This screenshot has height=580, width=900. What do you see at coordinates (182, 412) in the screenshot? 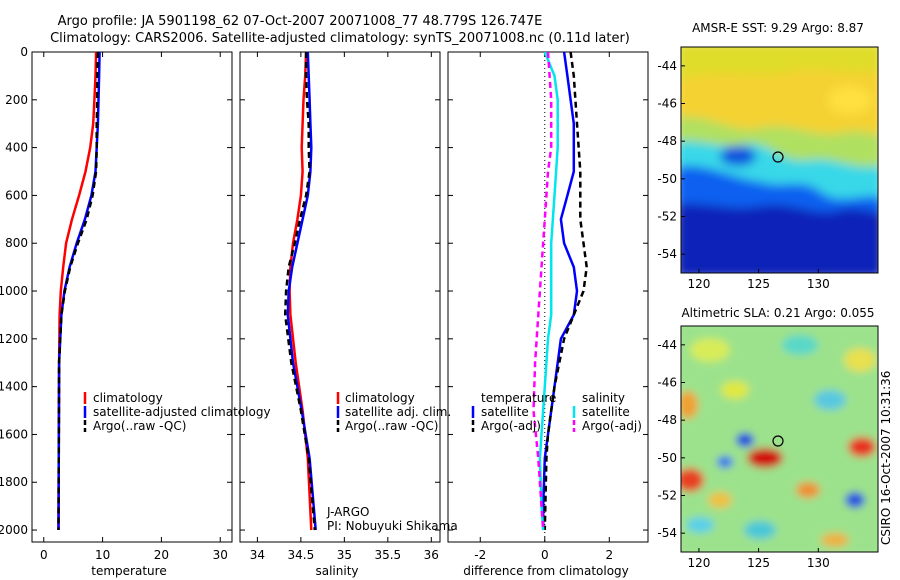
I see `legend-label-satellite-adjusted: satellite-adjusted climatology` at bounding box center [182, 412].